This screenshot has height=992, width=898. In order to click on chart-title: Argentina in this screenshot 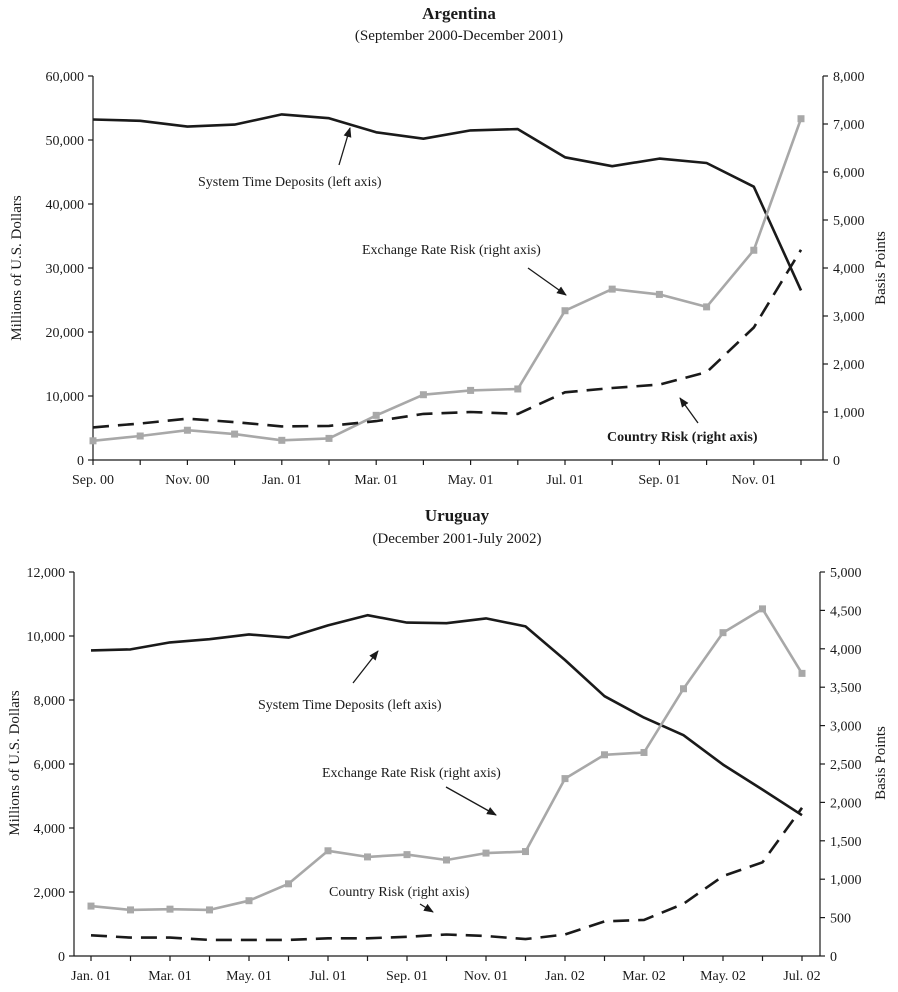, I will do `click(459, 13)`.